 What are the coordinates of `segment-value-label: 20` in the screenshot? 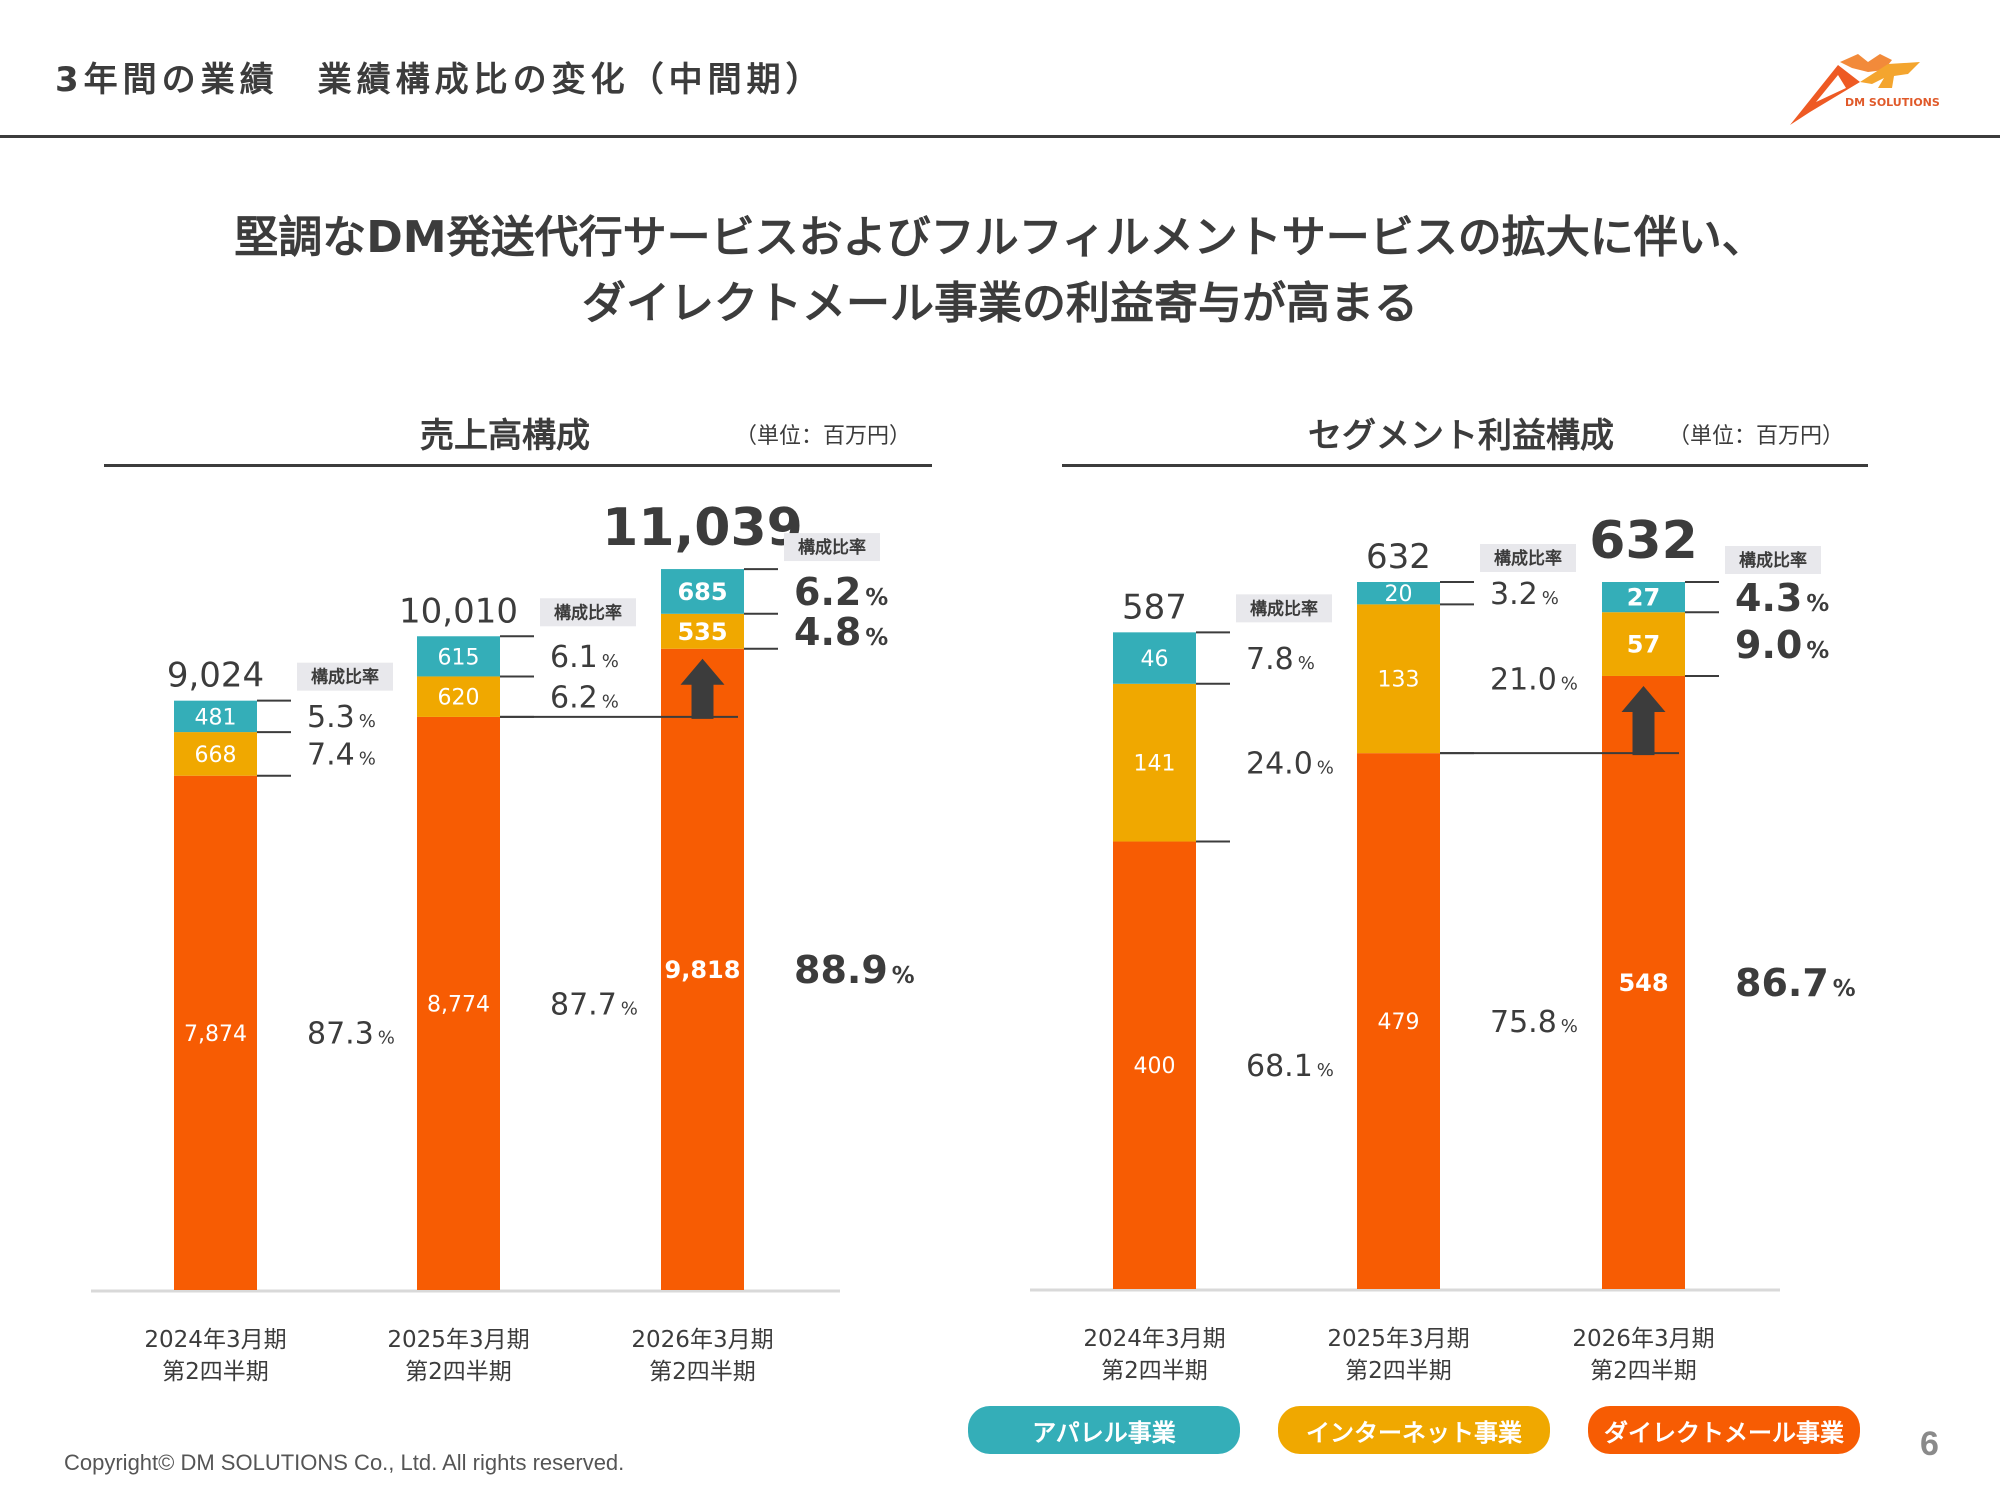 It's located at (1399, 594).